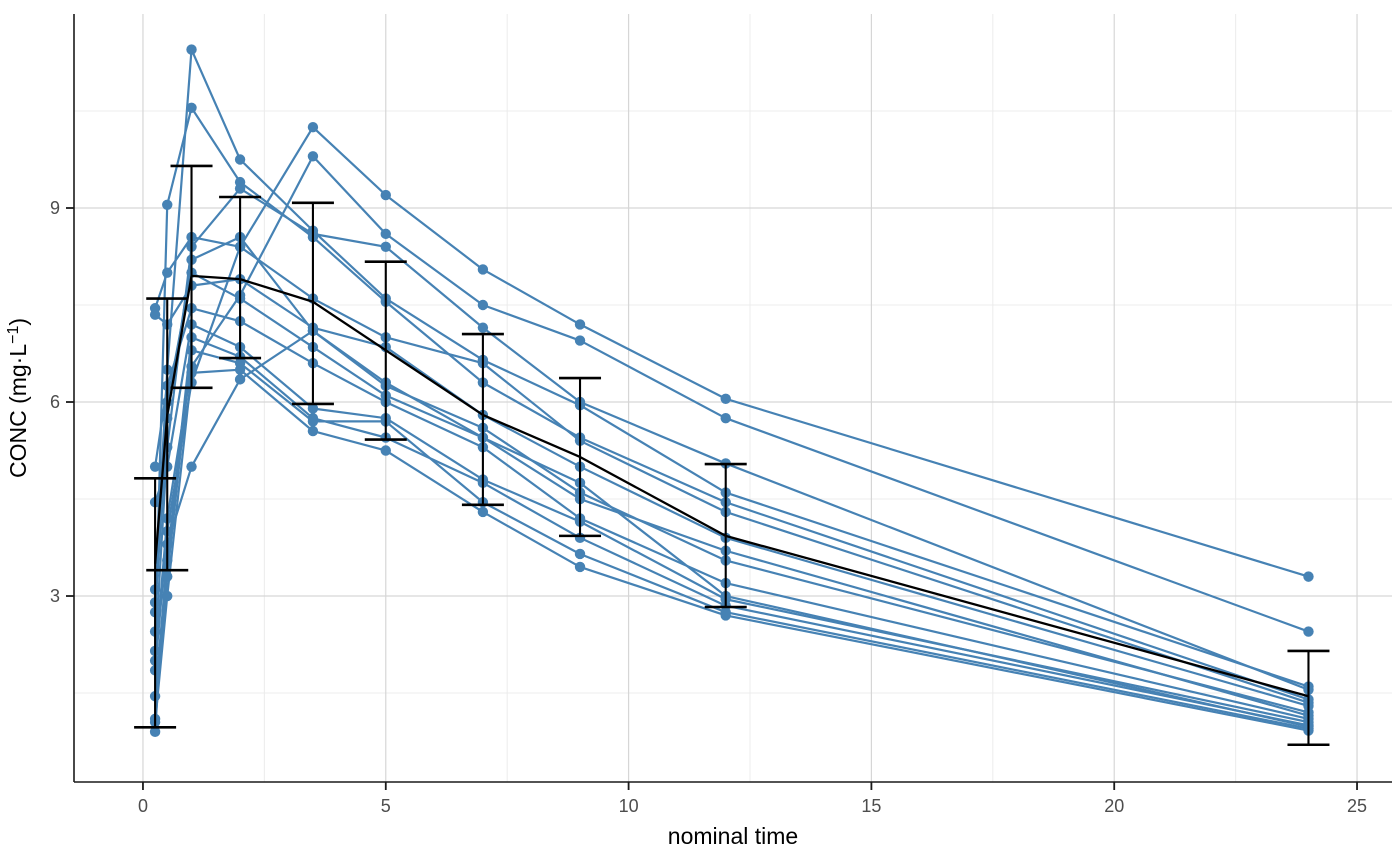 The width and height of the screenshot is (1400, 866). What do you see at coordinates (386, 806) in the screenshot?
I see `x-tick-label: 5` at bounding box center [386, 806].